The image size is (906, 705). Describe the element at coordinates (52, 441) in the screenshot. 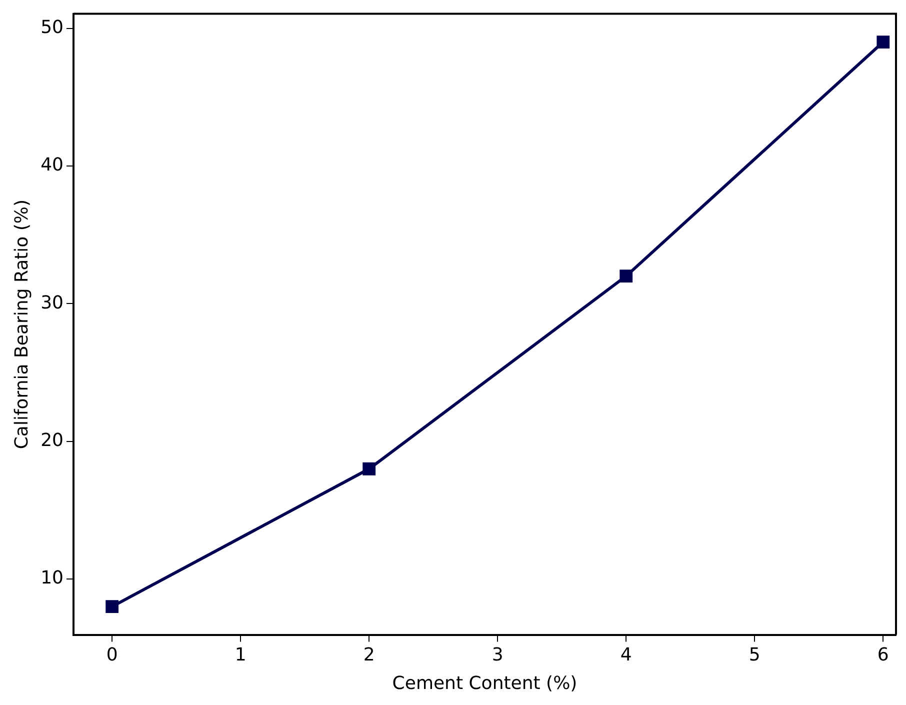

I see `y-tick-label: 20` at that location.